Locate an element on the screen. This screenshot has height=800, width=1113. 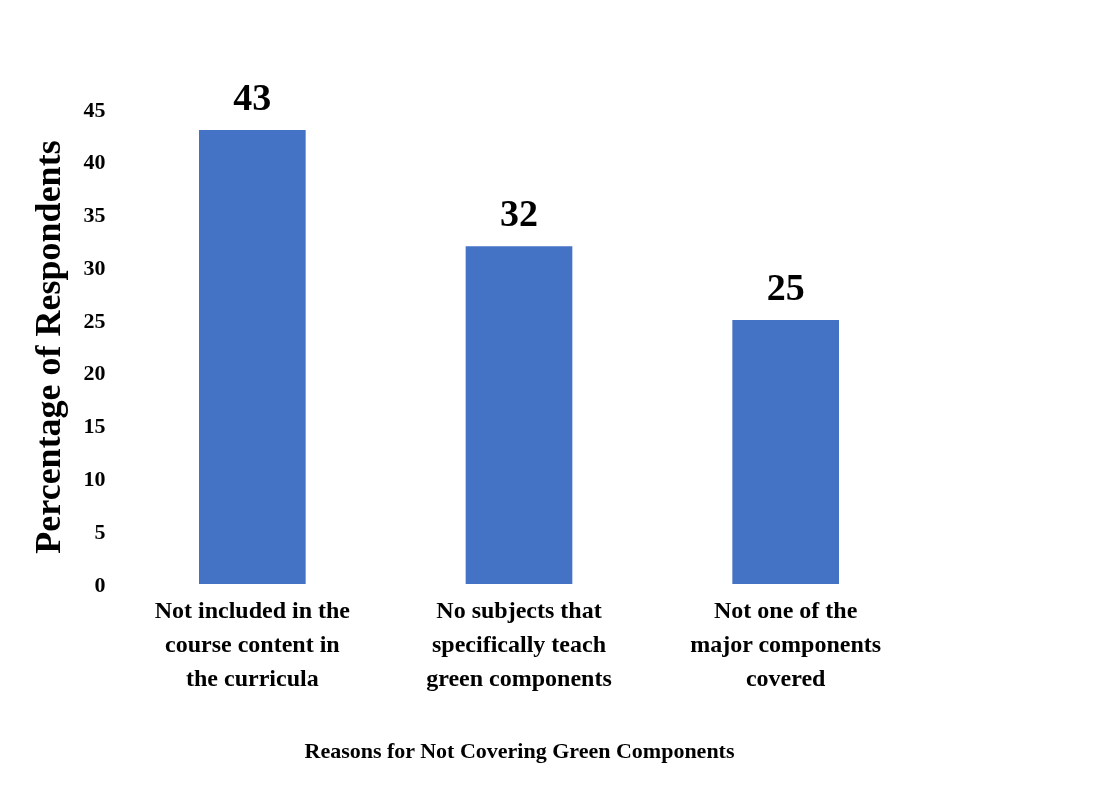
y-tick-label: 45 is located at coordinates (94, 109).